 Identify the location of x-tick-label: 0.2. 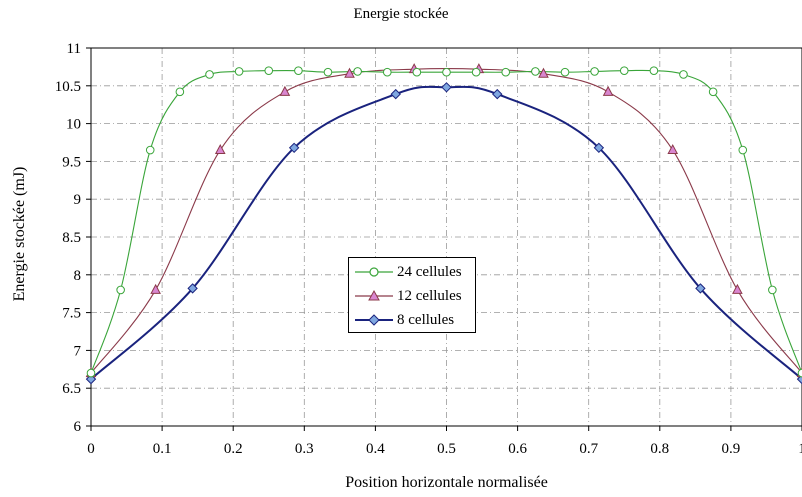
(233, 449).